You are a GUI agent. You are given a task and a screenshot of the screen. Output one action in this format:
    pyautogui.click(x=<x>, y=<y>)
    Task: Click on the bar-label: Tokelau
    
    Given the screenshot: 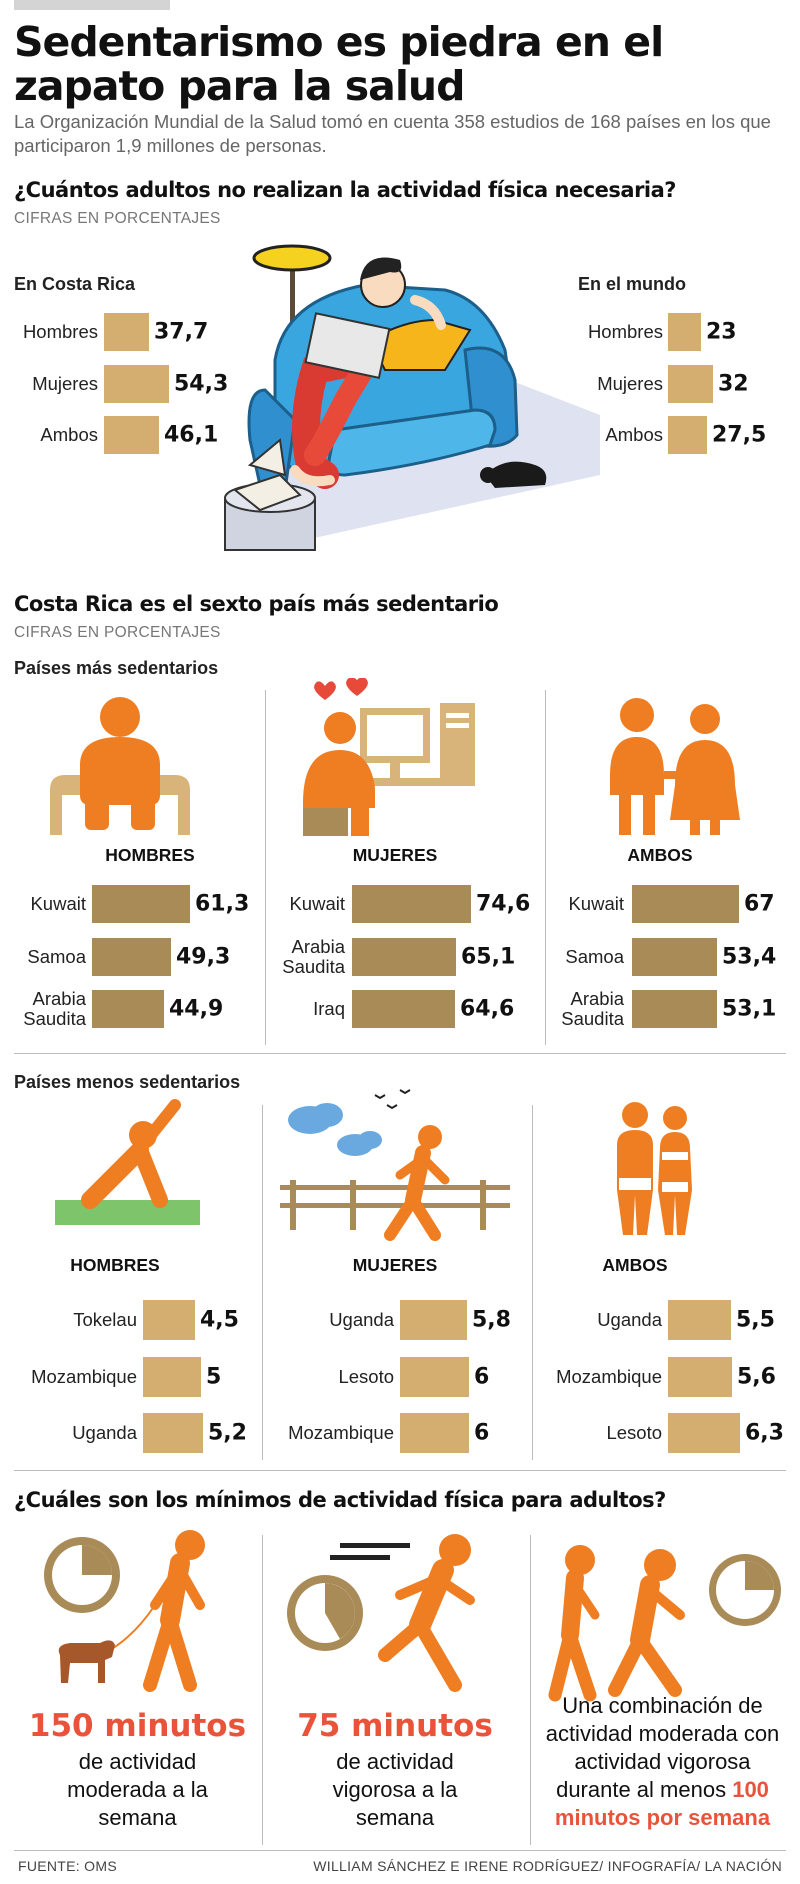 What is the action you would take?
    pyautogui.click(x=105, y=1319)
    